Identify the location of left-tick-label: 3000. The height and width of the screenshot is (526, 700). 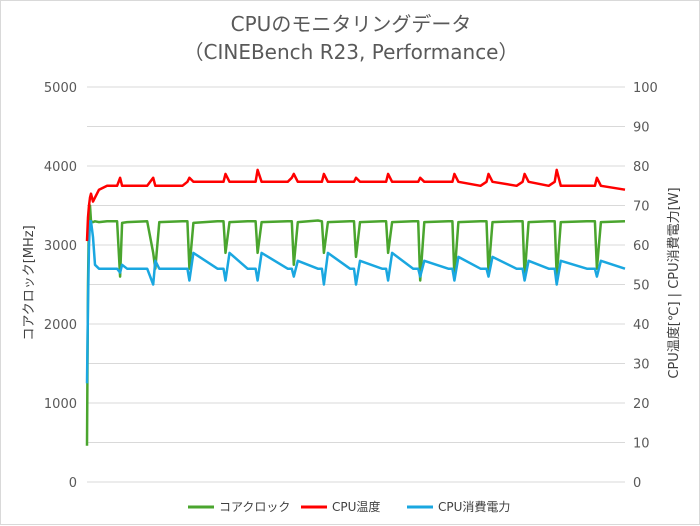
(60, 246).